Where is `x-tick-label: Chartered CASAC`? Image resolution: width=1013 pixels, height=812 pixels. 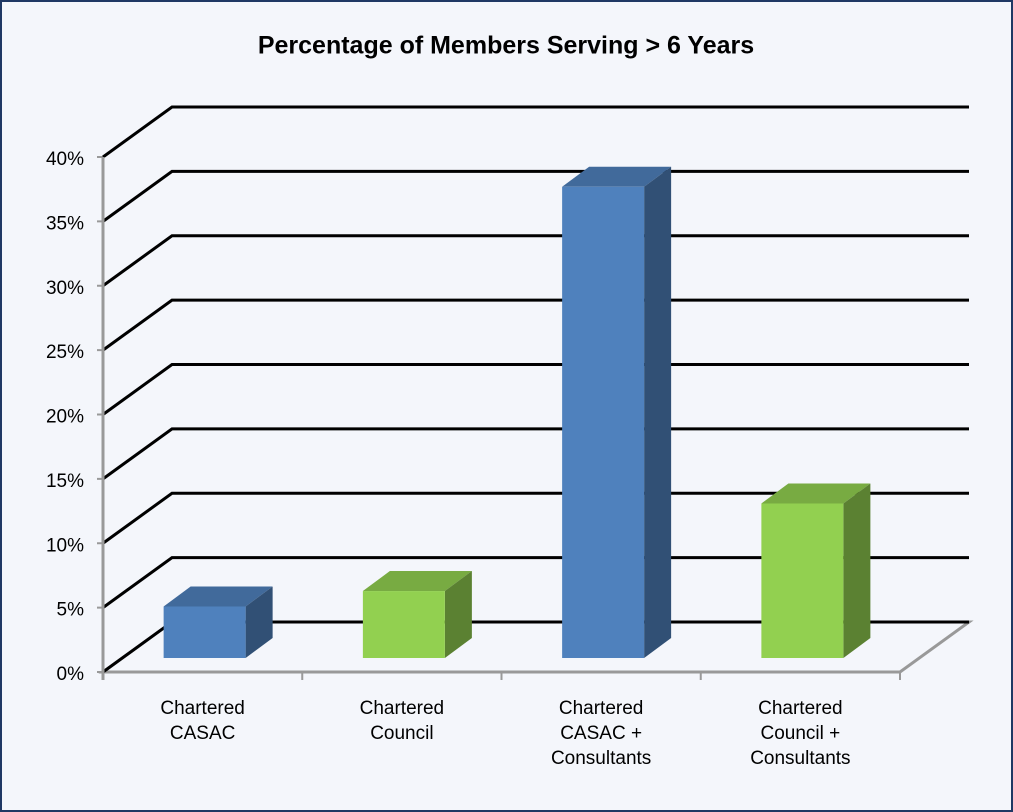
x-tick-label: Chartered CASAC is located at coordinates (202, 721).